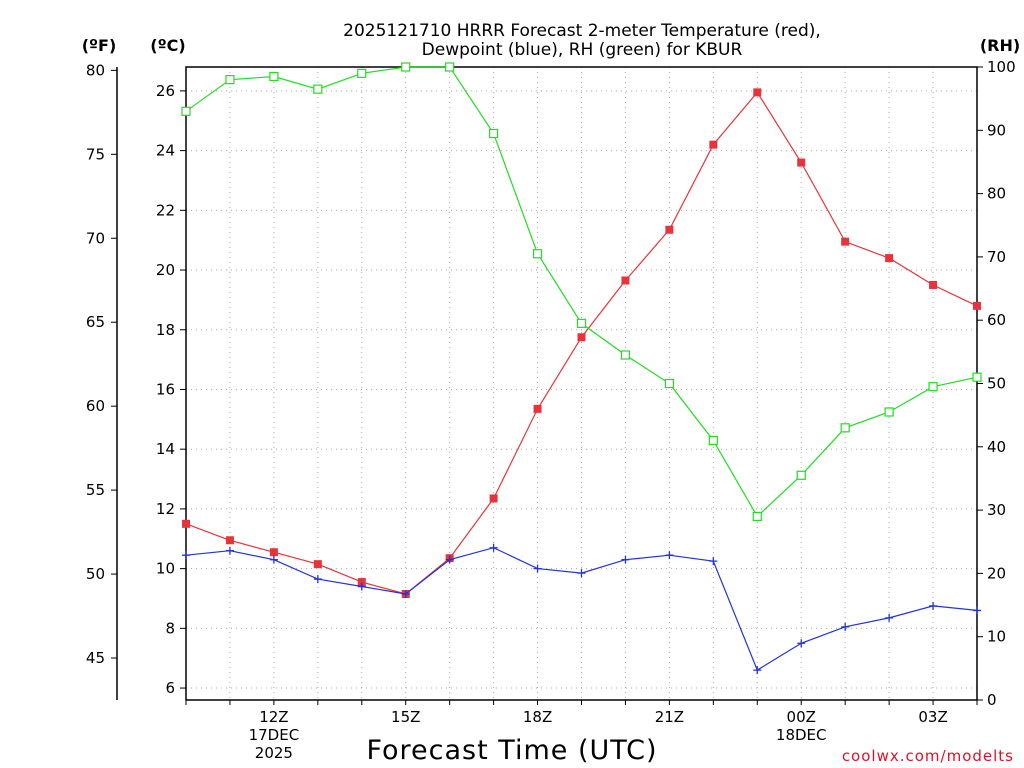 Image resolution: width=1024 pixels, height=768 pixels. What do you see at coordinates (582, 50) in the screenshot?
I see `chart-title-line-2: Dewpoint (blue), RH (green) for KBUR` at bounding box center [582, 50].